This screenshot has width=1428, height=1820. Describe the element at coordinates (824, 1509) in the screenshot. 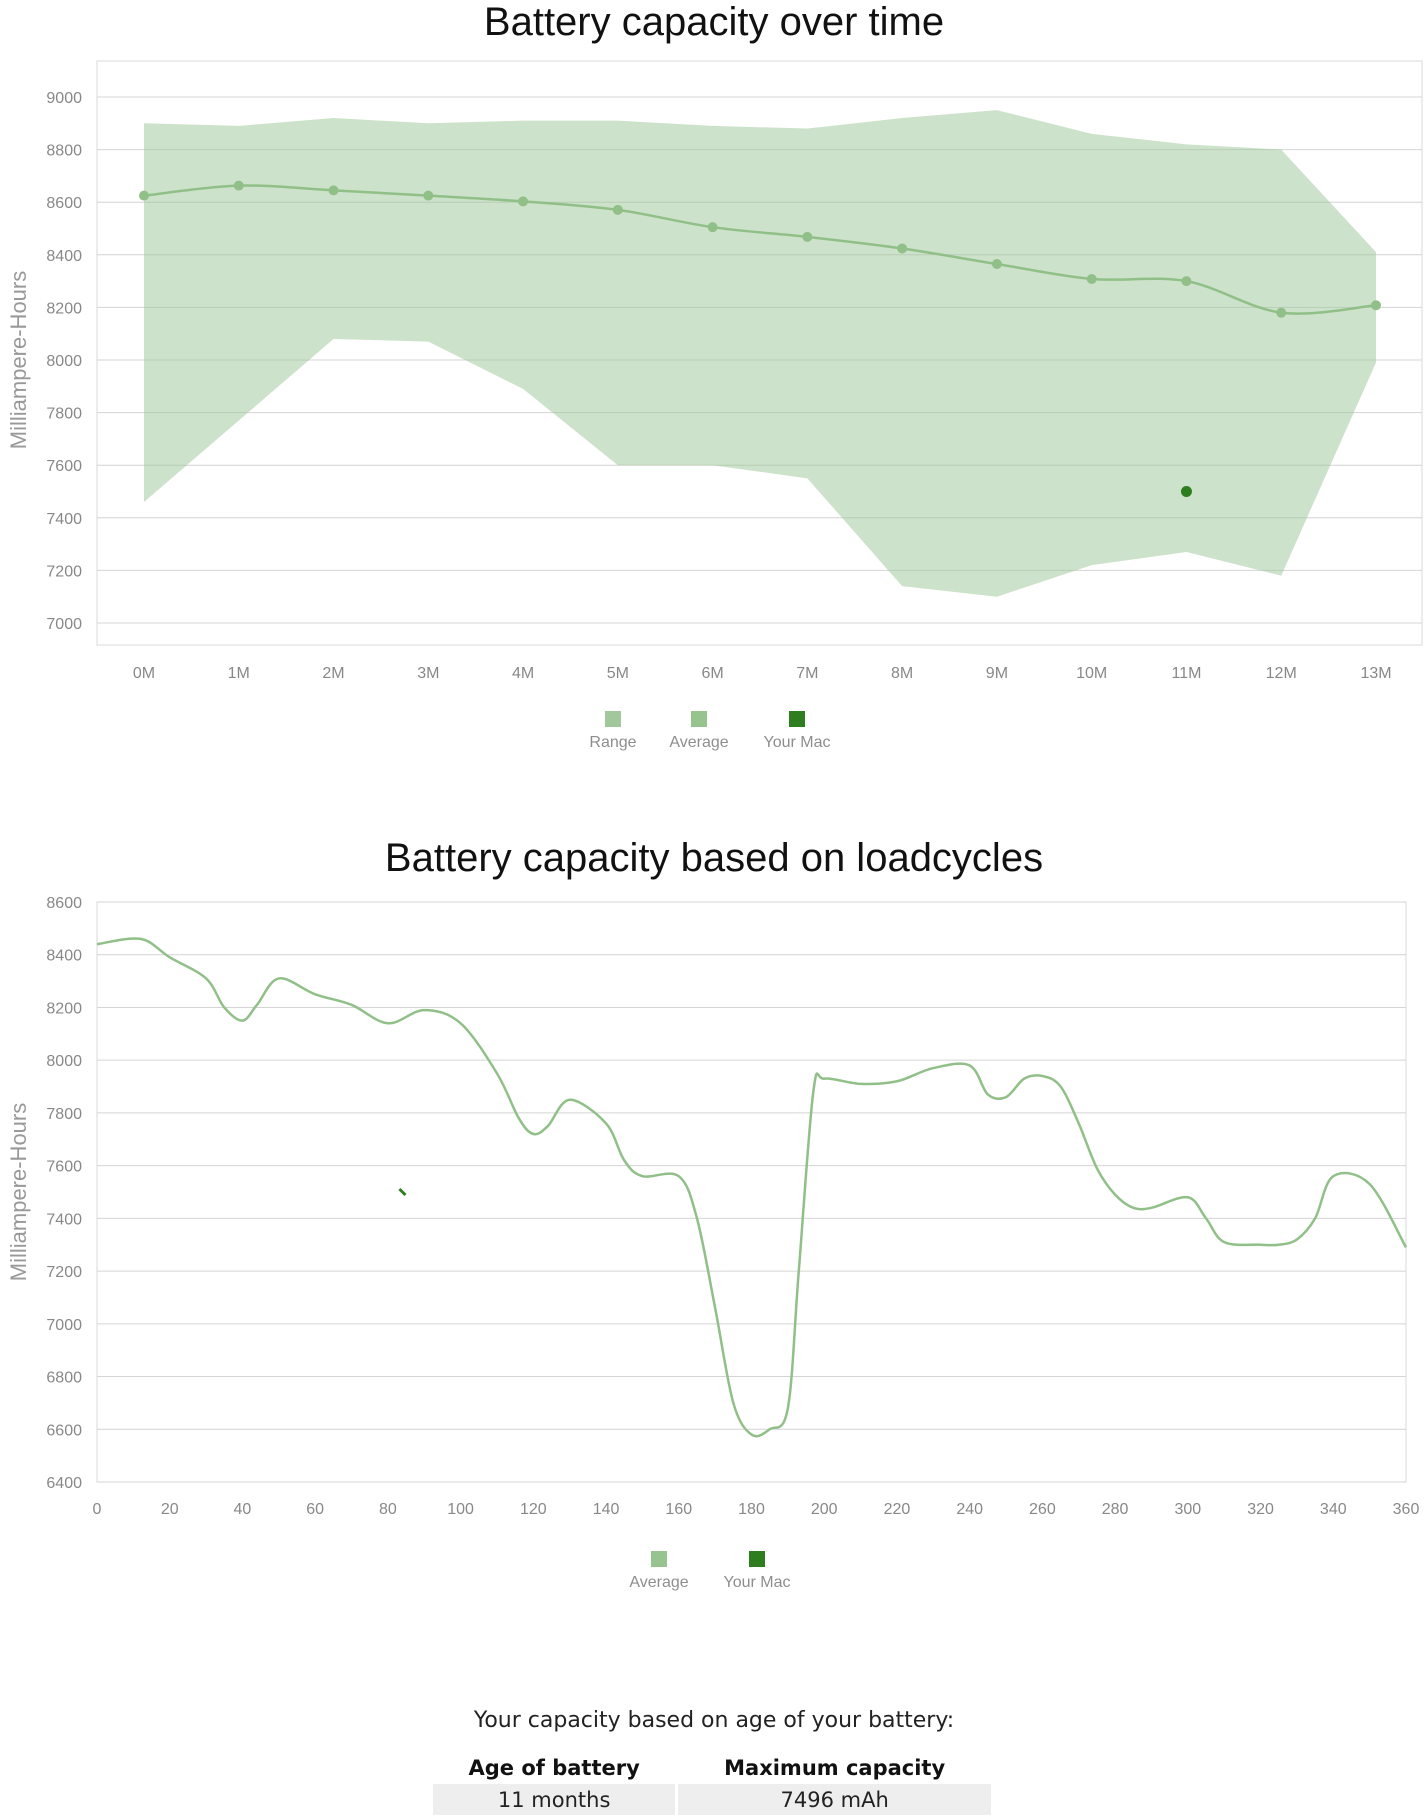

I see `chart2-xtick-label: 200` at that location.